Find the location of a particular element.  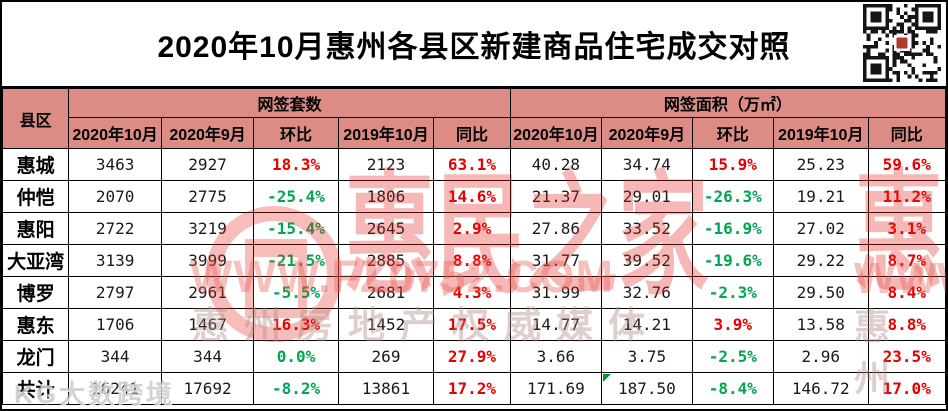

percent-cell: -15.4% is located at coordinates (296, 228).